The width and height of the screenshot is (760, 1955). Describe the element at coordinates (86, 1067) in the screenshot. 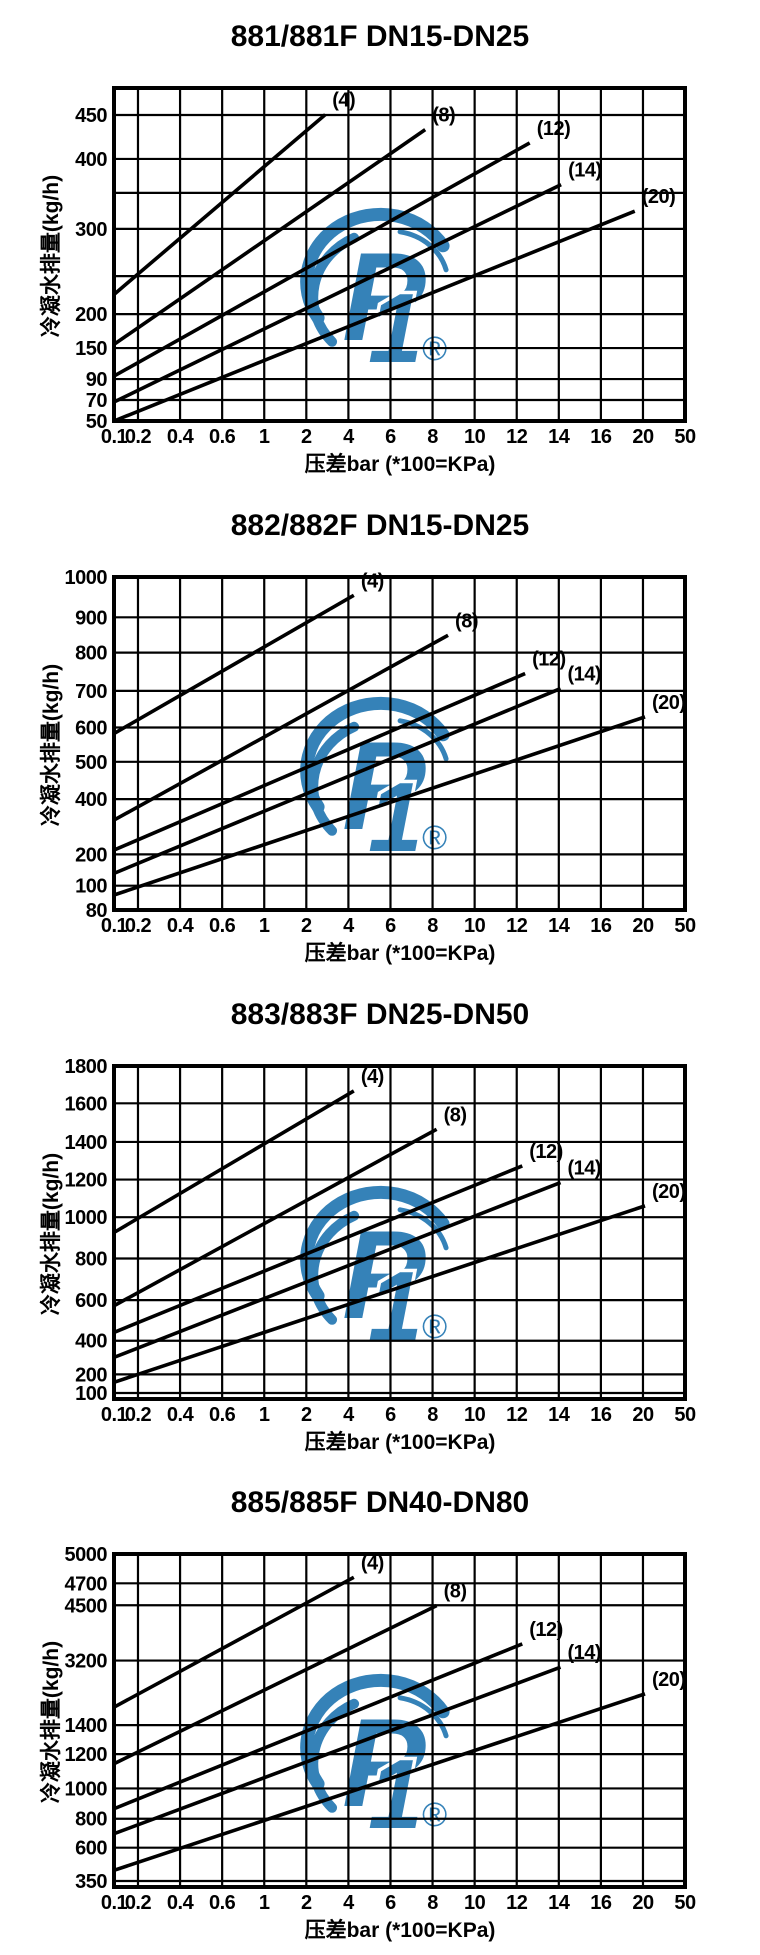

I see `y-tick-label: 1800` at that location.